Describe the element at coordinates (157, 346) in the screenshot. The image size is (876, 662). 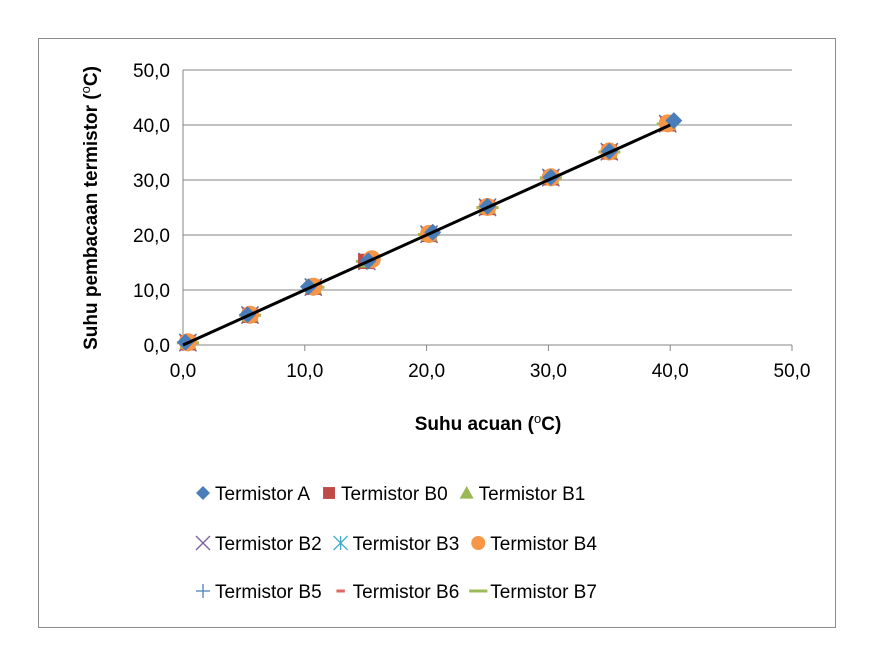
I see `y-tick-label: 0,0` at that location.